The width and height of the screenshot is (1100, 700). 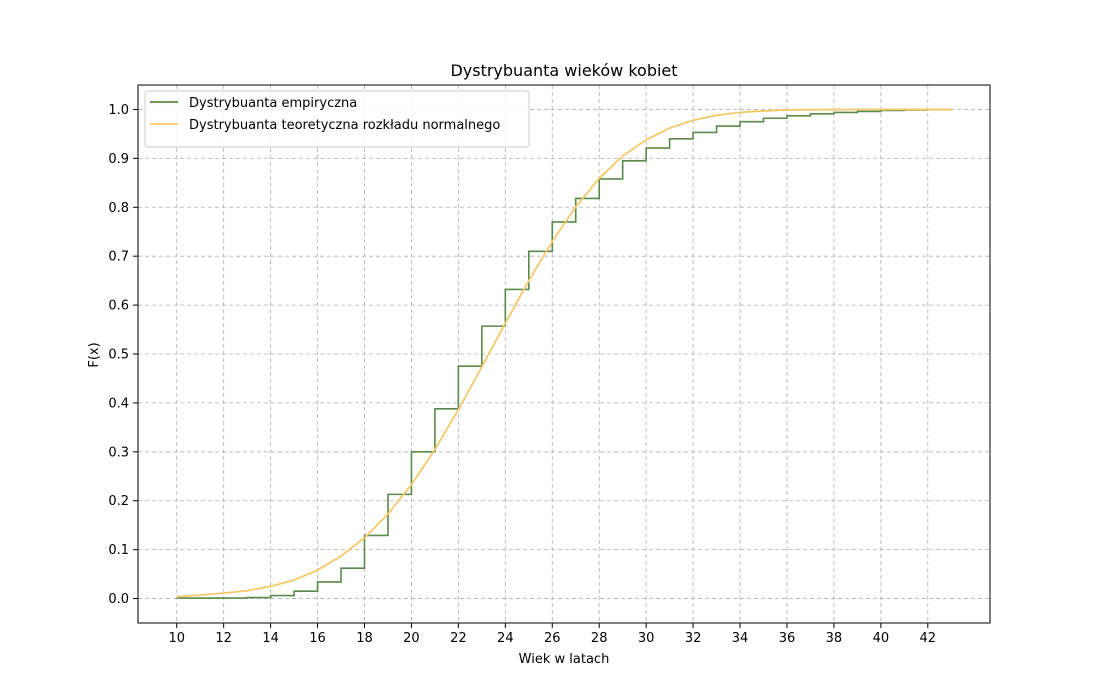 I want to click on x-axis-label: Wiek w latach, so click(x=564, y=659).